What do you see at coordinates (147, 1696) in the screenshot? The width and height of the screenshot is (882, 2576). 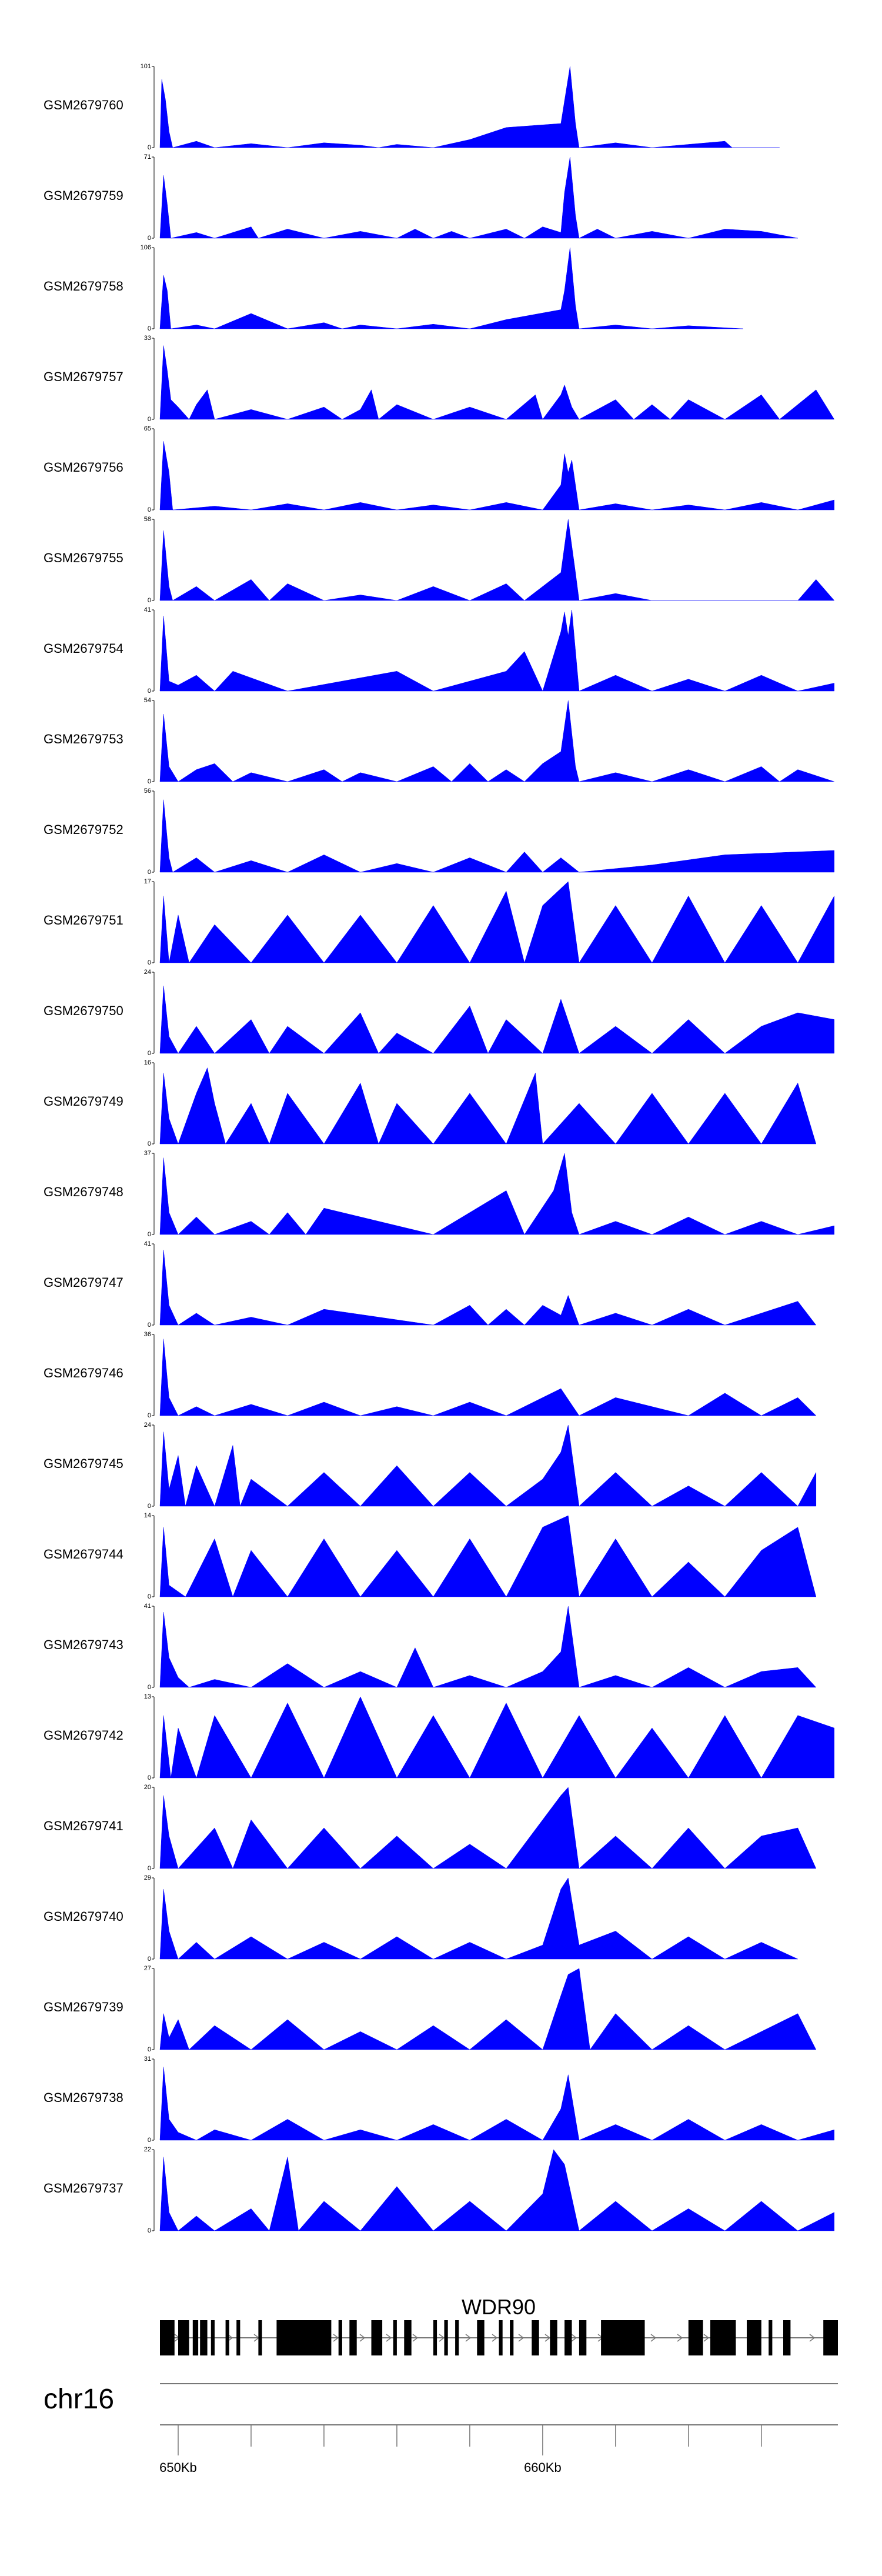 I see `y-max-label: 13` at bounding box center [147, 1696].